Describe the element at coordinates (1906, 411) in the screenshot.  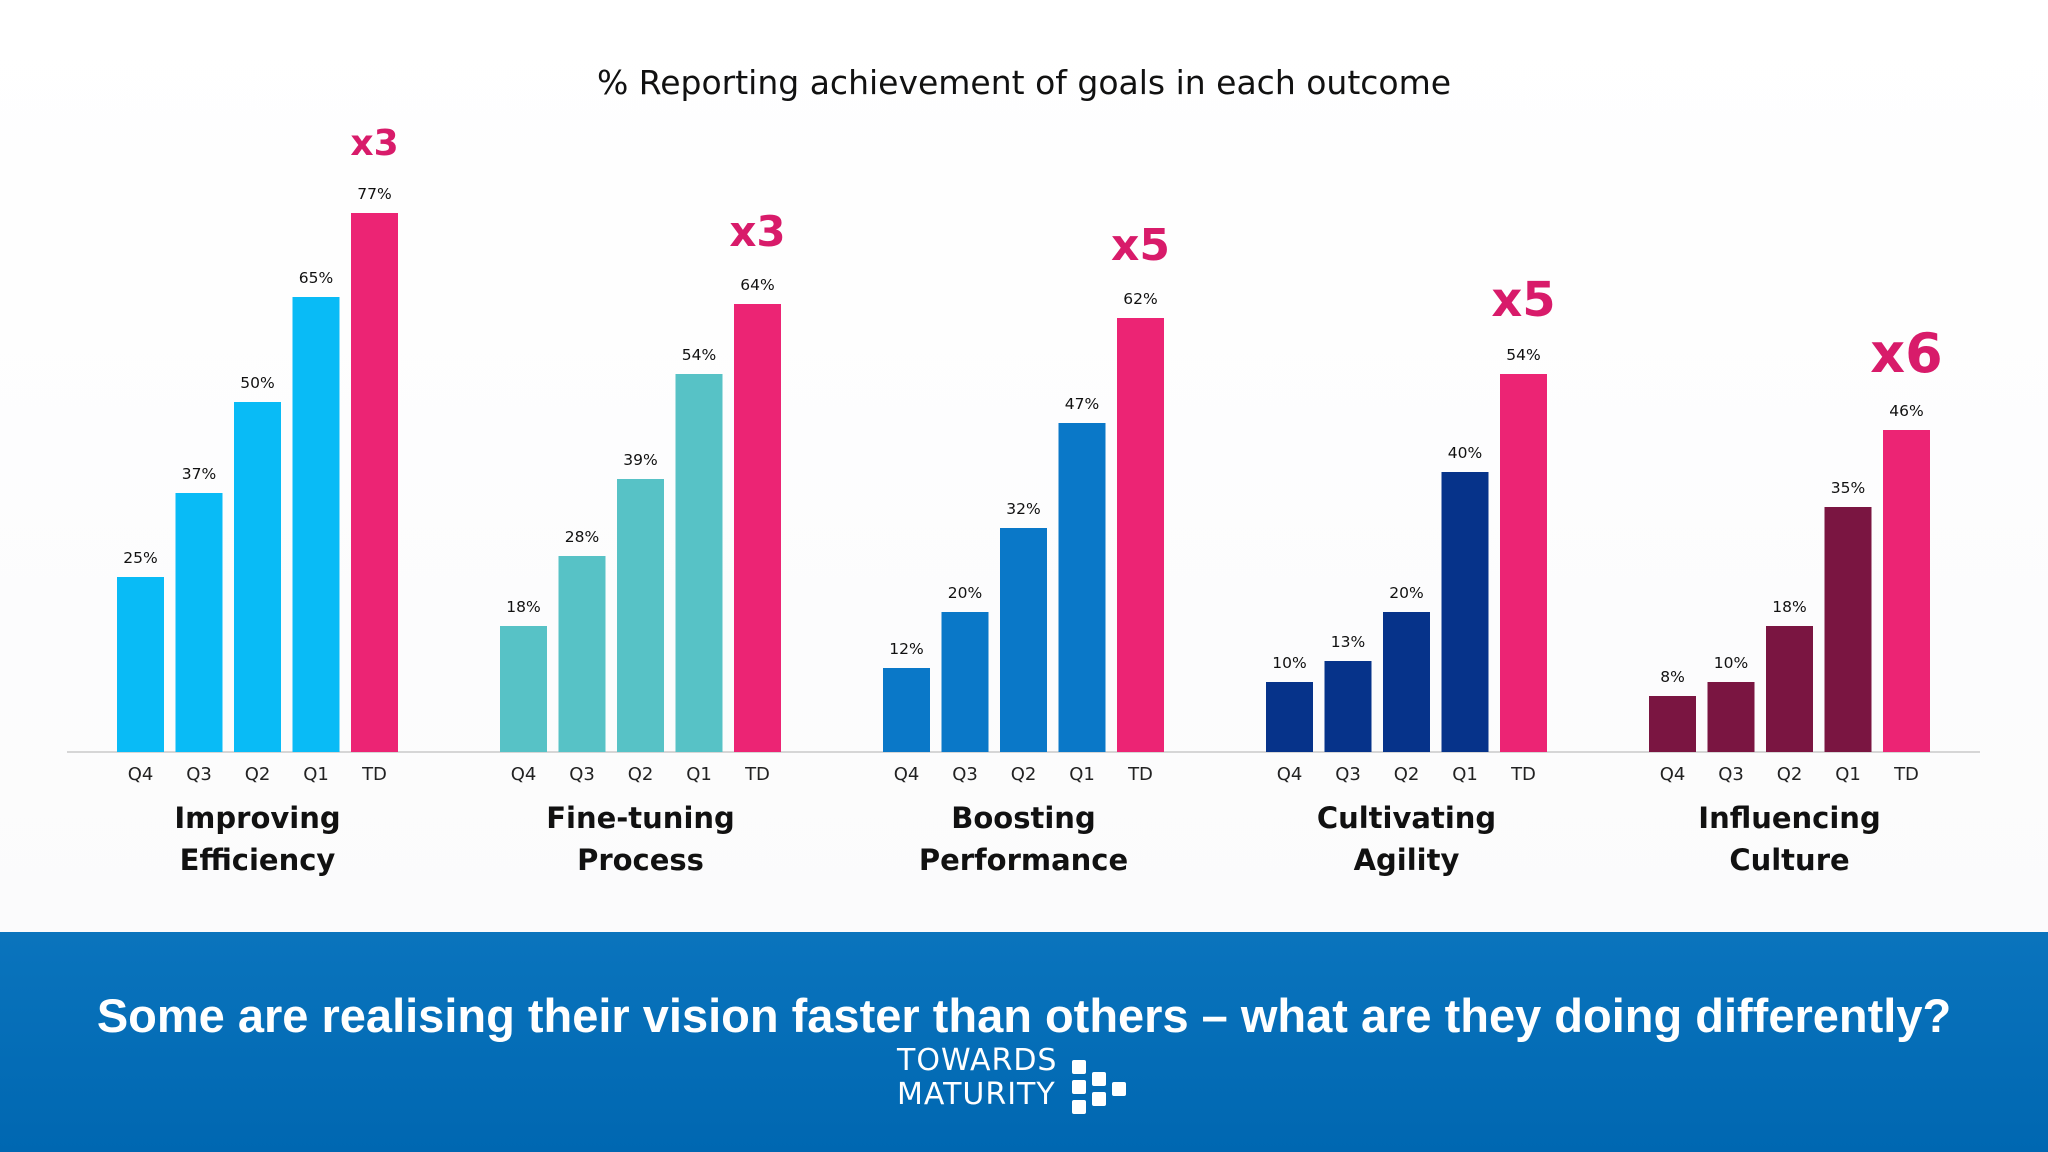
I see `bar-value-label: 46%` at that location.